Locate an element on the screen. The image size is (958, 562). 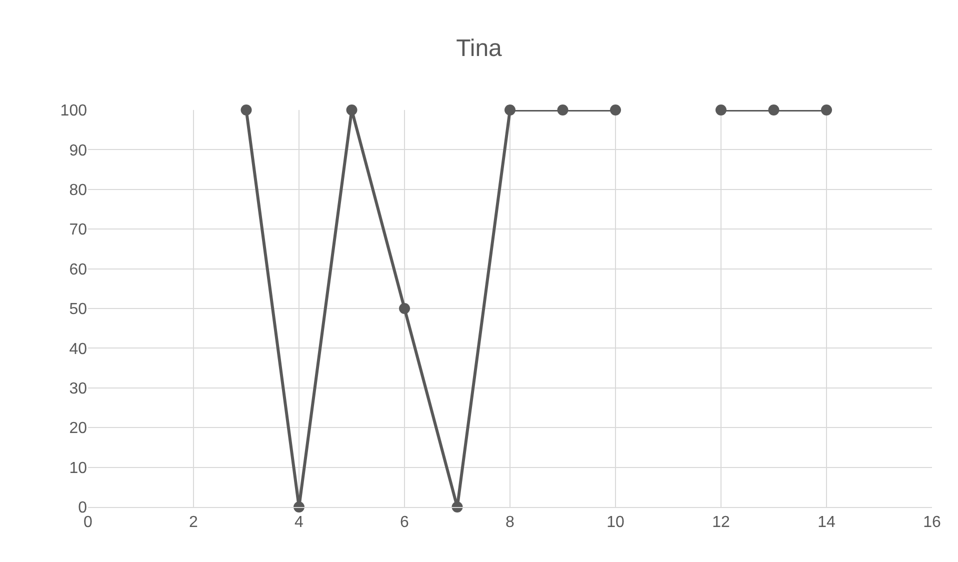
x-tick-label: 10 is located at coordinates (615, 523).